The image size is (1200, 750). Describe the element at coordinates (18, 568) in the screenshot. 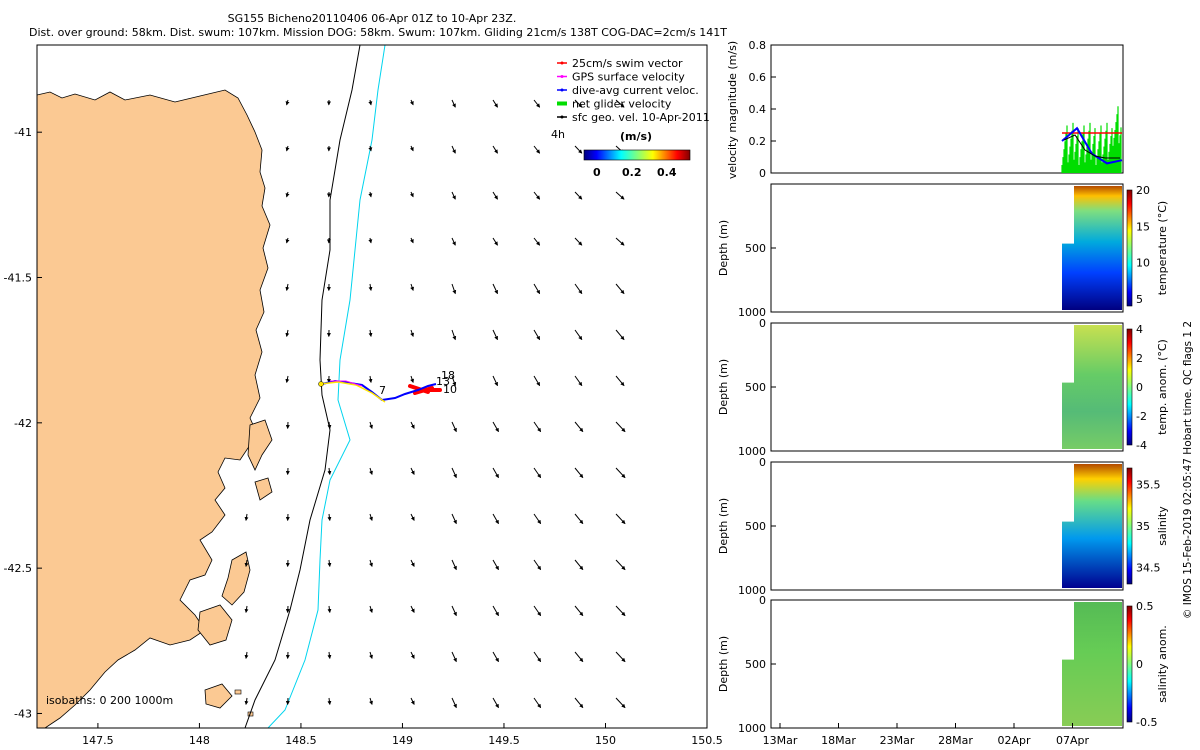

I see `map-y-tick-label: -42.5` at that location.